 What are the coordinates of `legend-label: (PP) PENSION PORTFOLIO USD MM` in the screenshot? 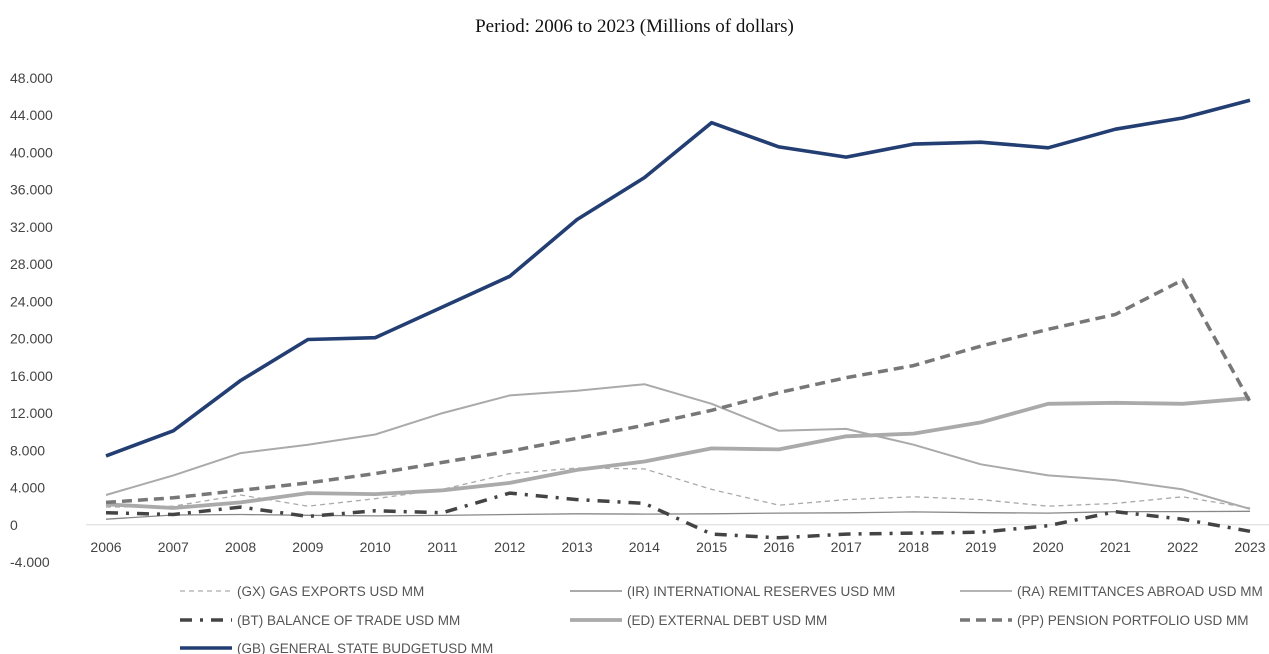 It's located at (1133, 620).